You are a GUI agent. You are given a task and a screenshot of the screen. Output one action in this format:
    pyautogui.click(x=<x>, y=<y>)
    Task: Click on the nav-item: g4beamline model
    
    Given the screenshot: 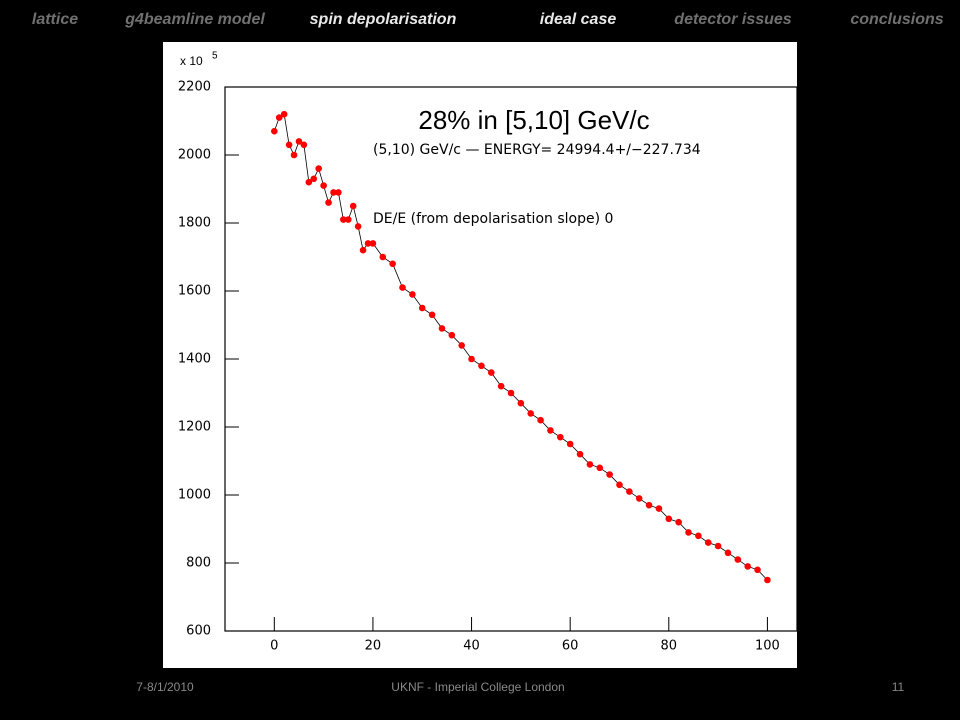 What is the action you would take?
    pyautogui.click(x=194, y=19)
    